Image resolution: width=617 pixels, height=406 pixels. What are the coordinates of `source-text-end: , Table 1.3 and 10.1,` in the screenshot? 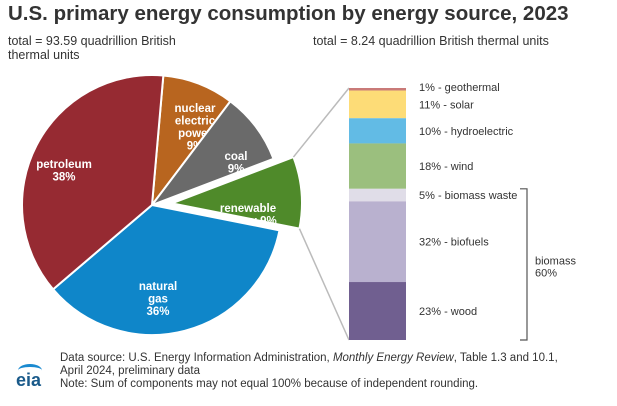 It's located at (505, 358).